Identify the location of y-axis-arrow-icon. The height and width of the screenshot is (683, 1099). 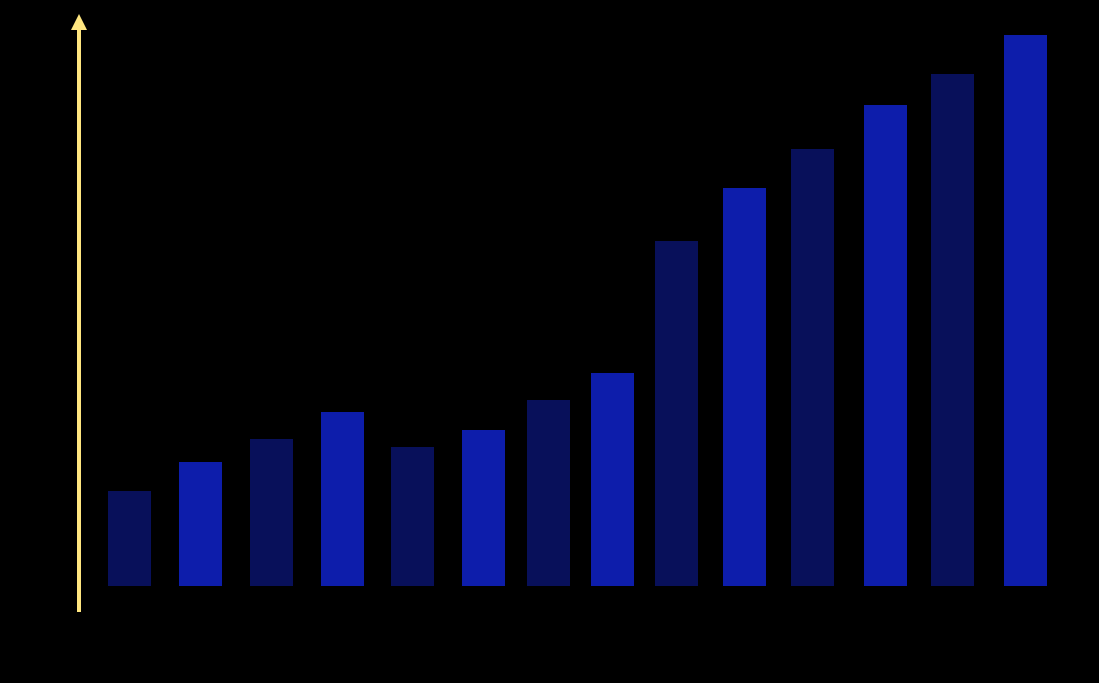
(79, 22).